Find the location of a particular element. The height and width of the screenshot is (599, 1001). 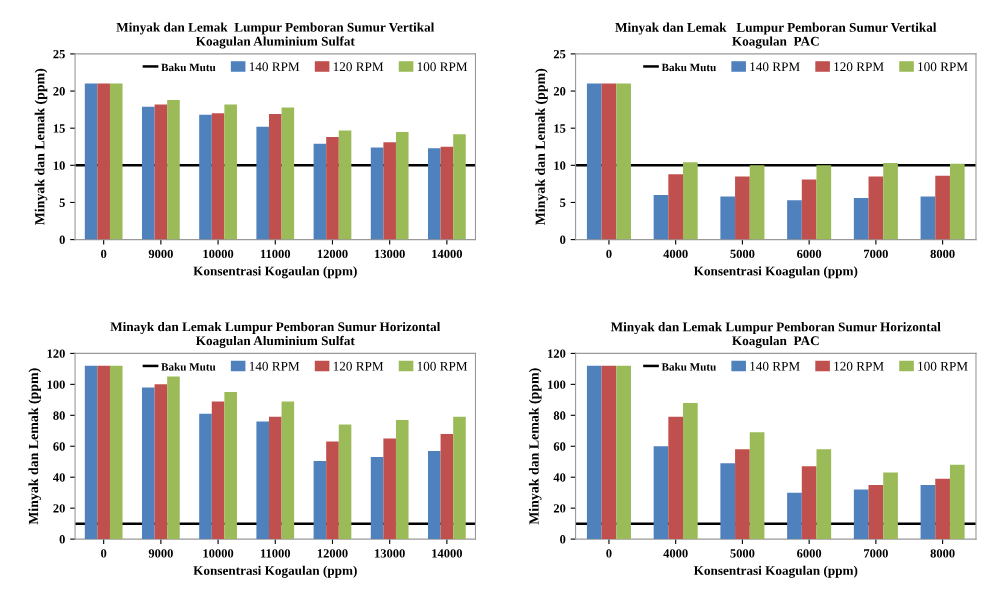

x-tick-label: 13000 is located at coordinates (390, 553).